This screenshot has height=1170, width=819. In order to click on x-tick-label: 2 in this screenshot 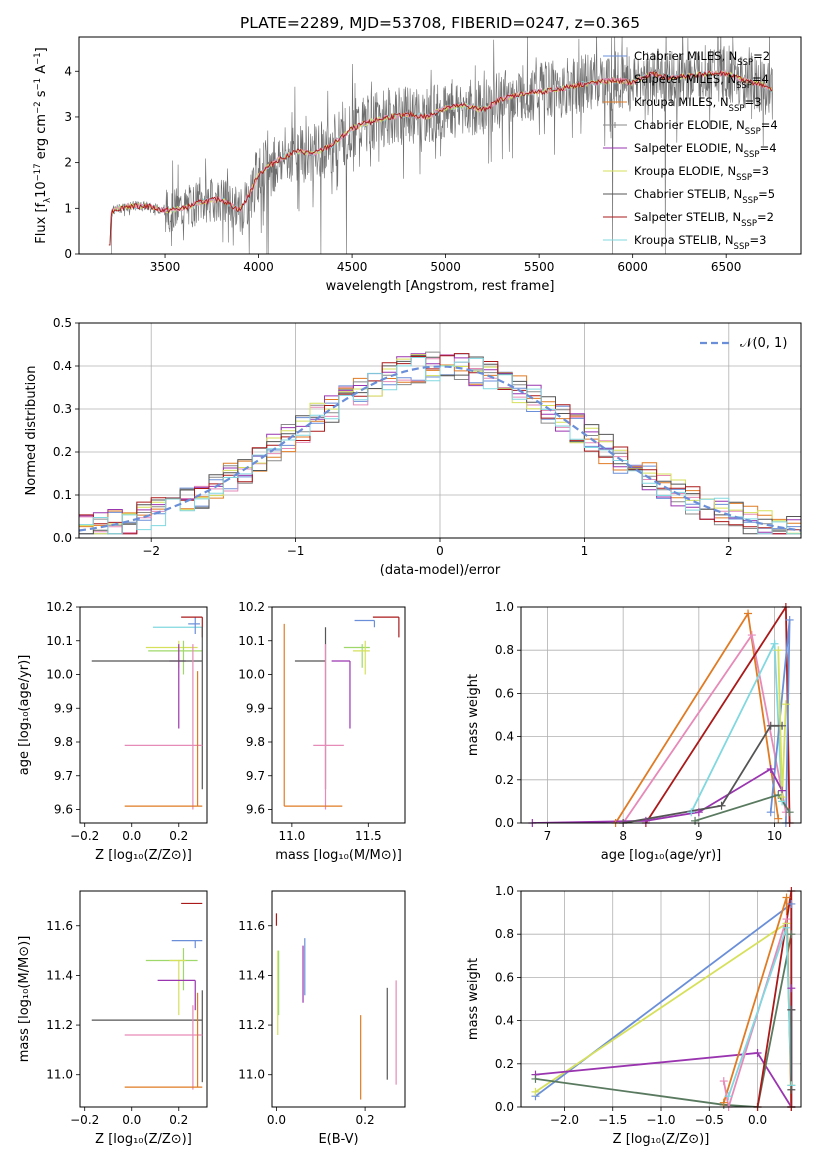, I will do `click(729, 551)`.